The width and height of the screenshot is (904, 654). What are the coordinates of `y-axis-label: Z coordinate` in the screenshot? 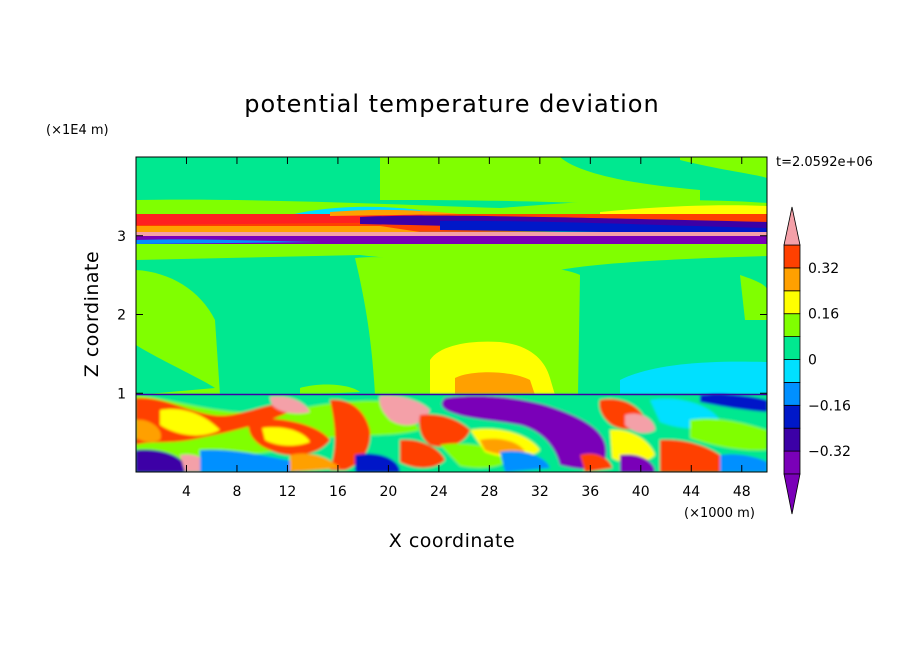 It's located at (92, 314).